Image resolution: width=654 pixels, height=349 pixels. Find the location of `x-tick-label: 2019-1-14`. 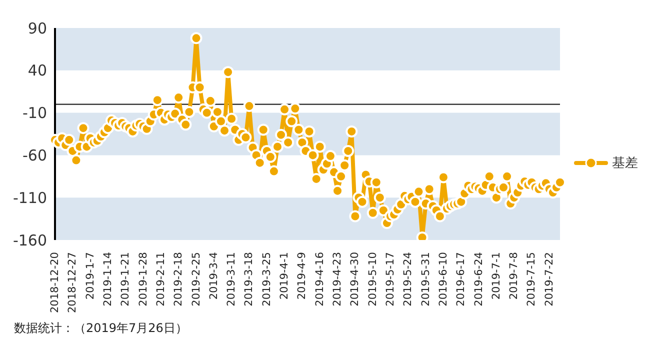

x-tick-label: 2019-1-14 is located at coordinates (108, 279).